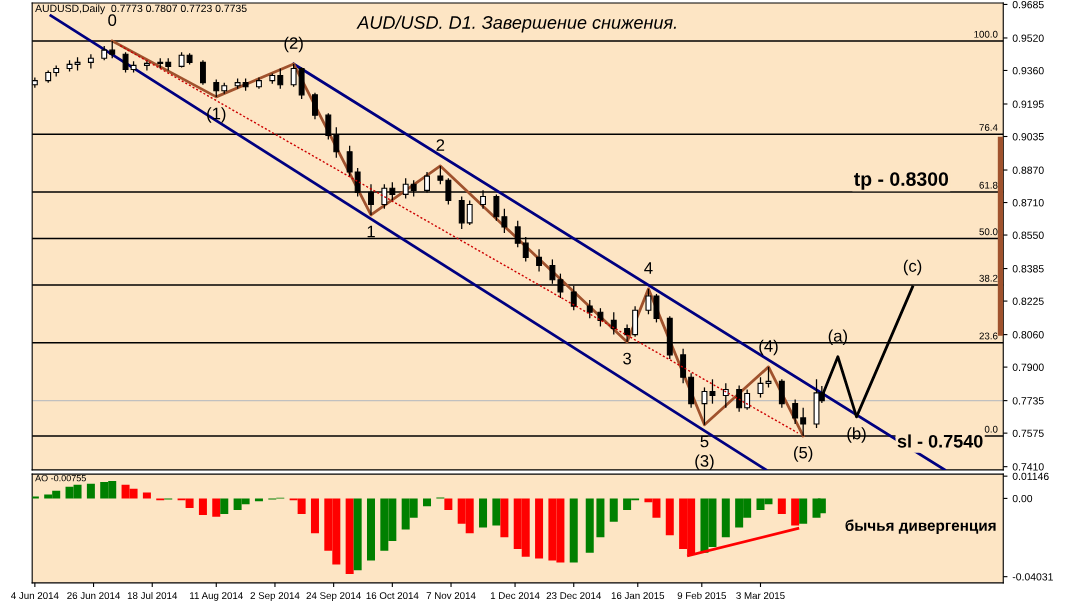 The image size is (1073, 604). Describe the element at coordinates (1028, 104) in the screenshot. I see `y-tick-label: 0.9195` at that location.